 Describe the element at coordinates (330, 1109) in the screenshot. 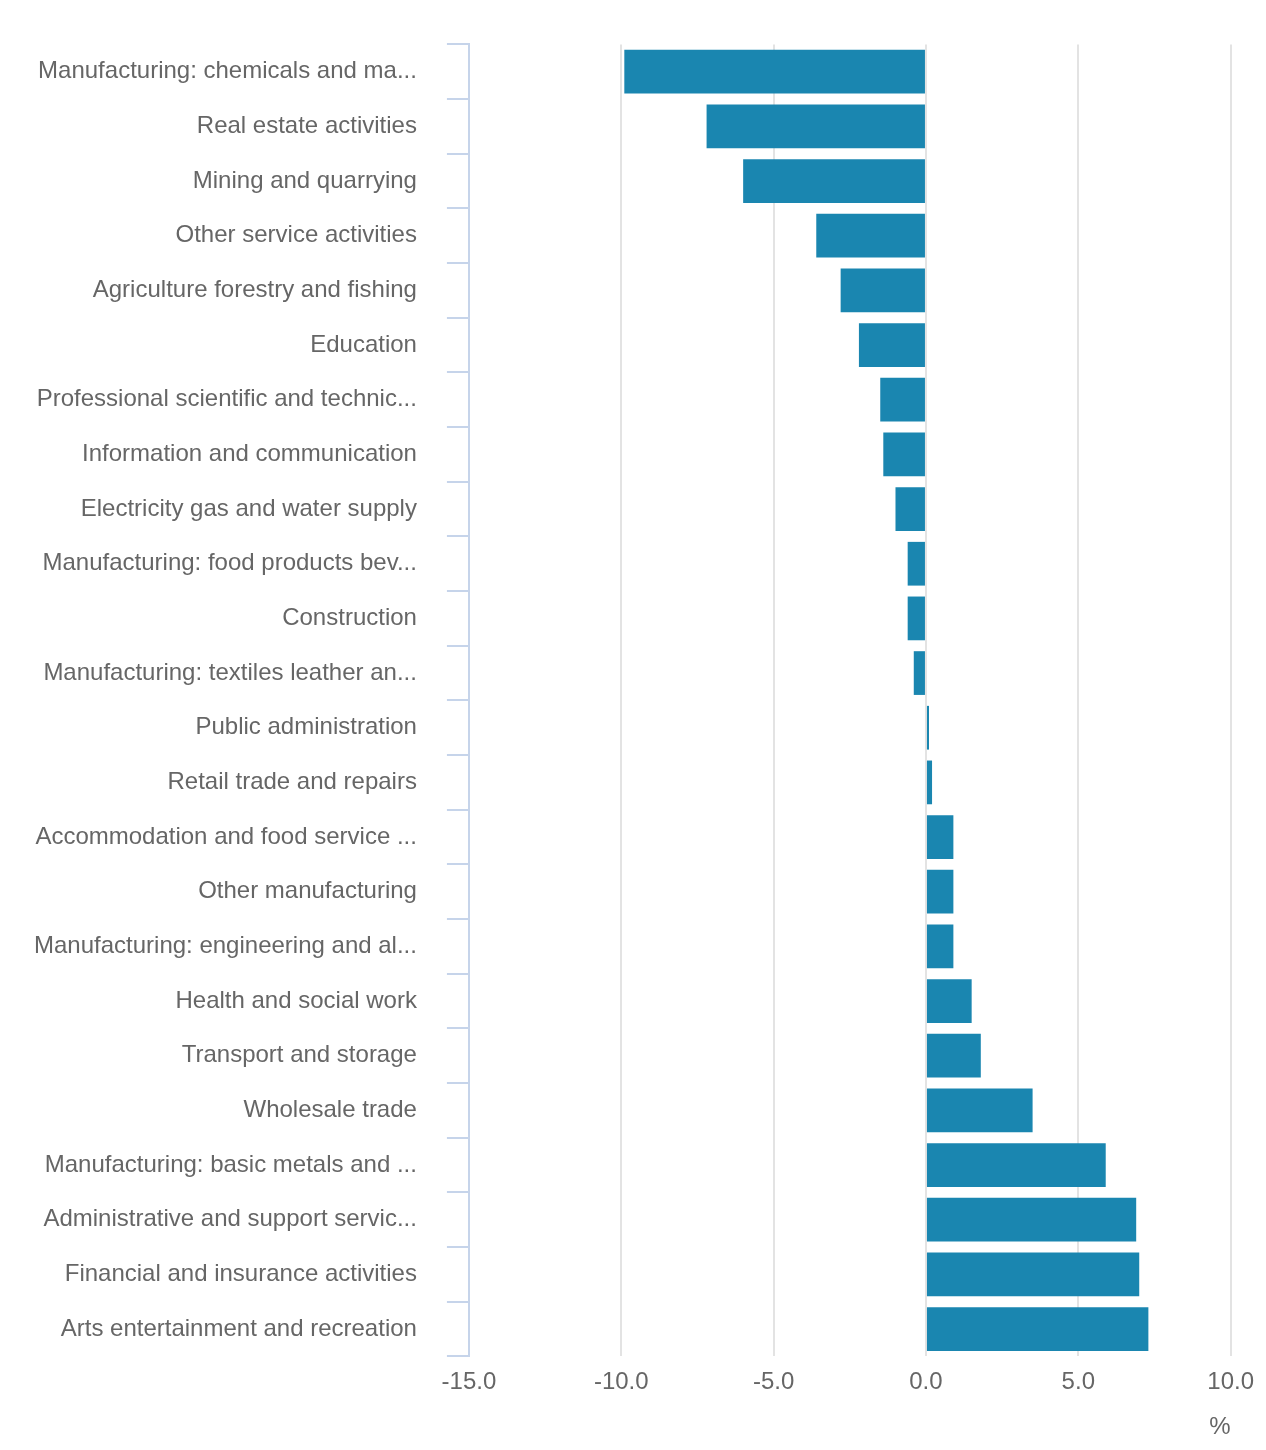

I see `y-tick-label: Wholesale trade` at that location.